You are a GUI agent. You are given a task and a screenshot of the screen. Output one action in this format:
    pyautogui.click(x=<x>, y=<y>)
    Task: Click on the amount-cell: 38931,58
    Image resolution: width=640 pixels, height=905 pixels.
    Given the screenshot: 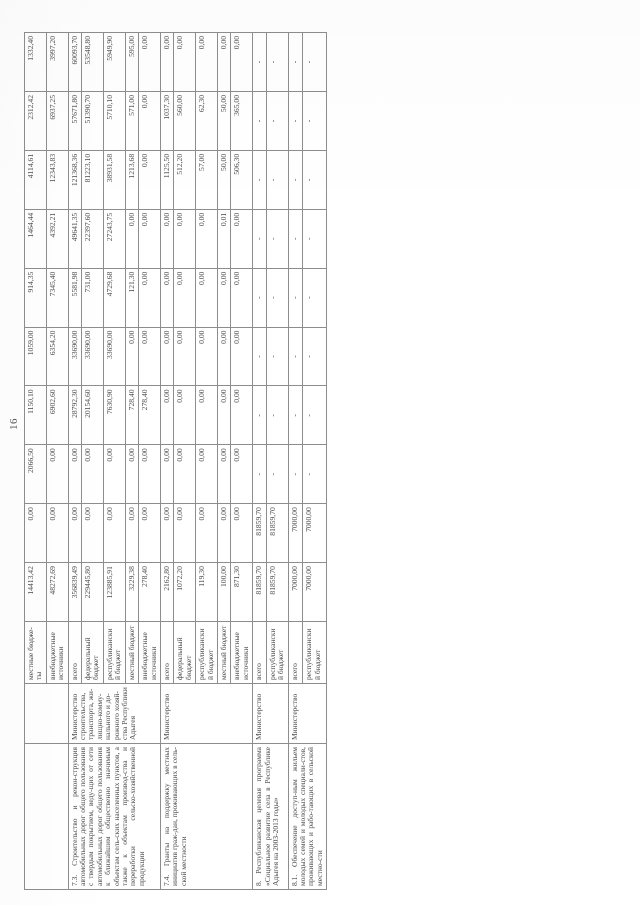 What is the action you would take?
    pyautogui.click(x=114, y=180)
    